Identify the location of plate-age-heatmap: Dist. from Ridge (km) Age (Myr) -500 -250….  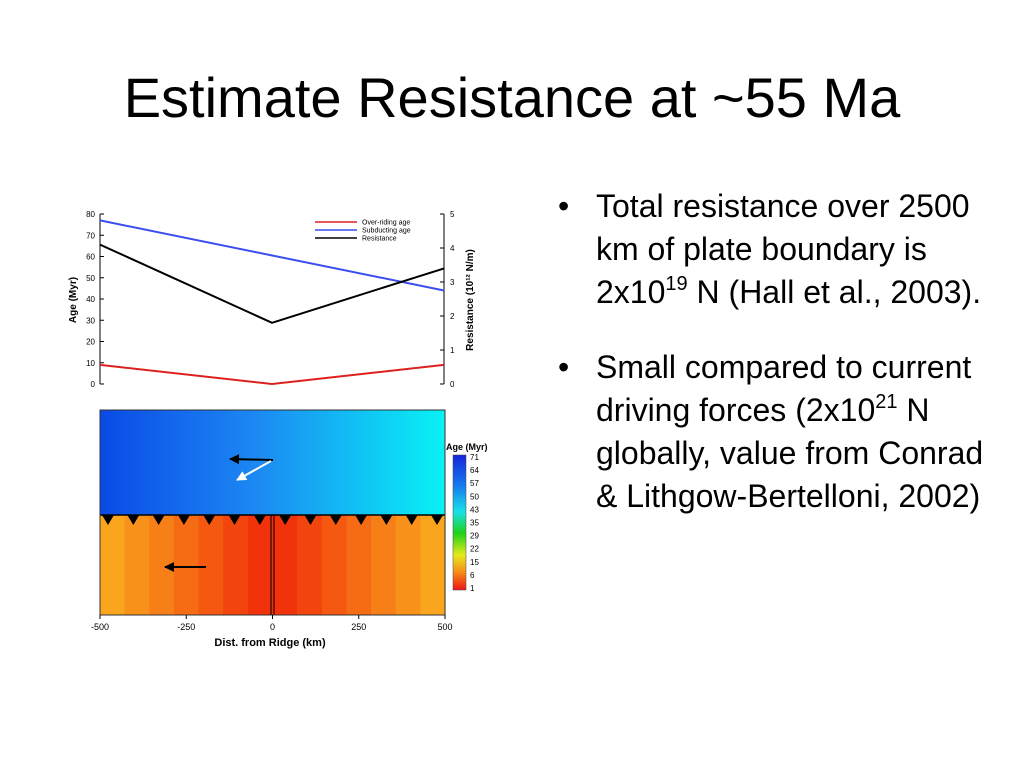
(289, 529).